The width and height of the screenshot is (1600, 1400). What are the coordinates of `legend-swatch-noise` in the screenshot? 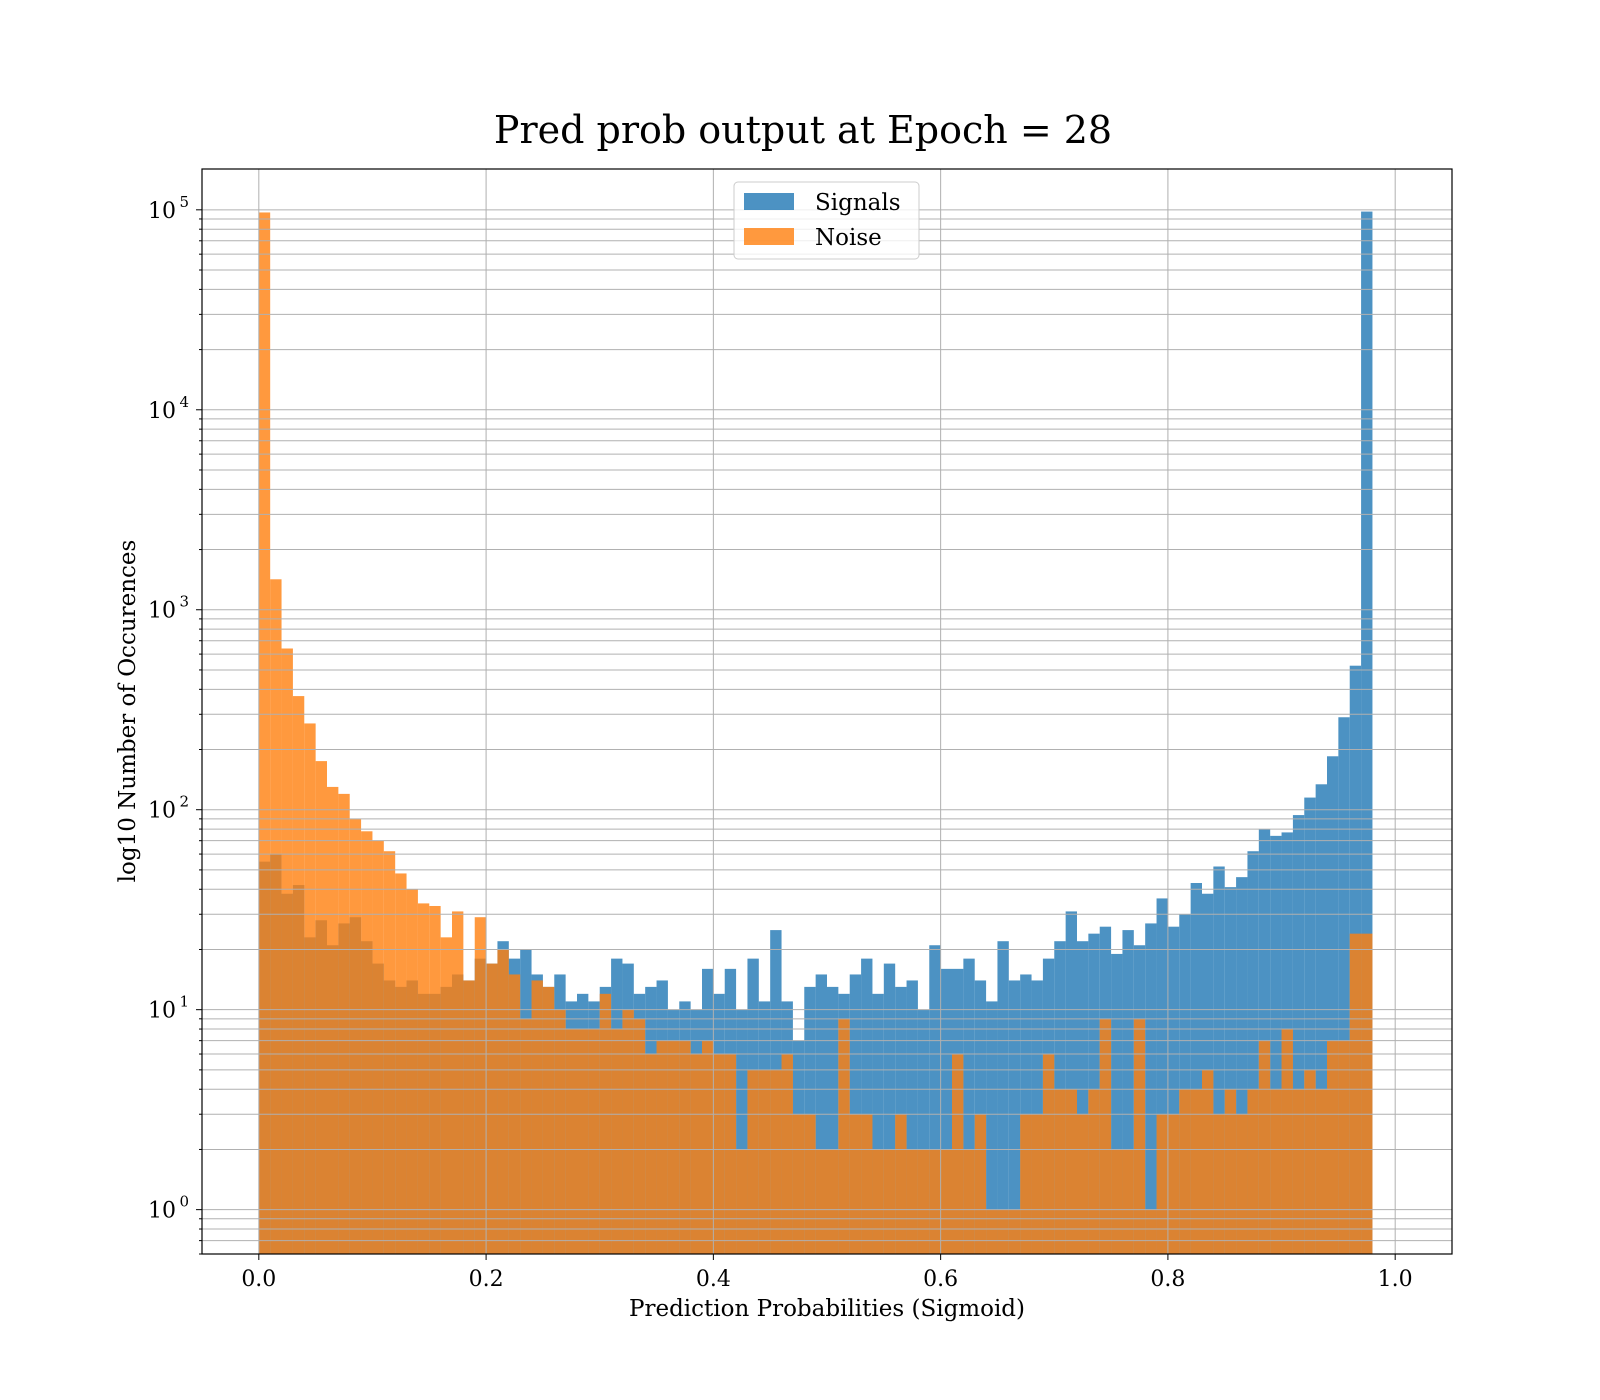 It's located at (769, 236).